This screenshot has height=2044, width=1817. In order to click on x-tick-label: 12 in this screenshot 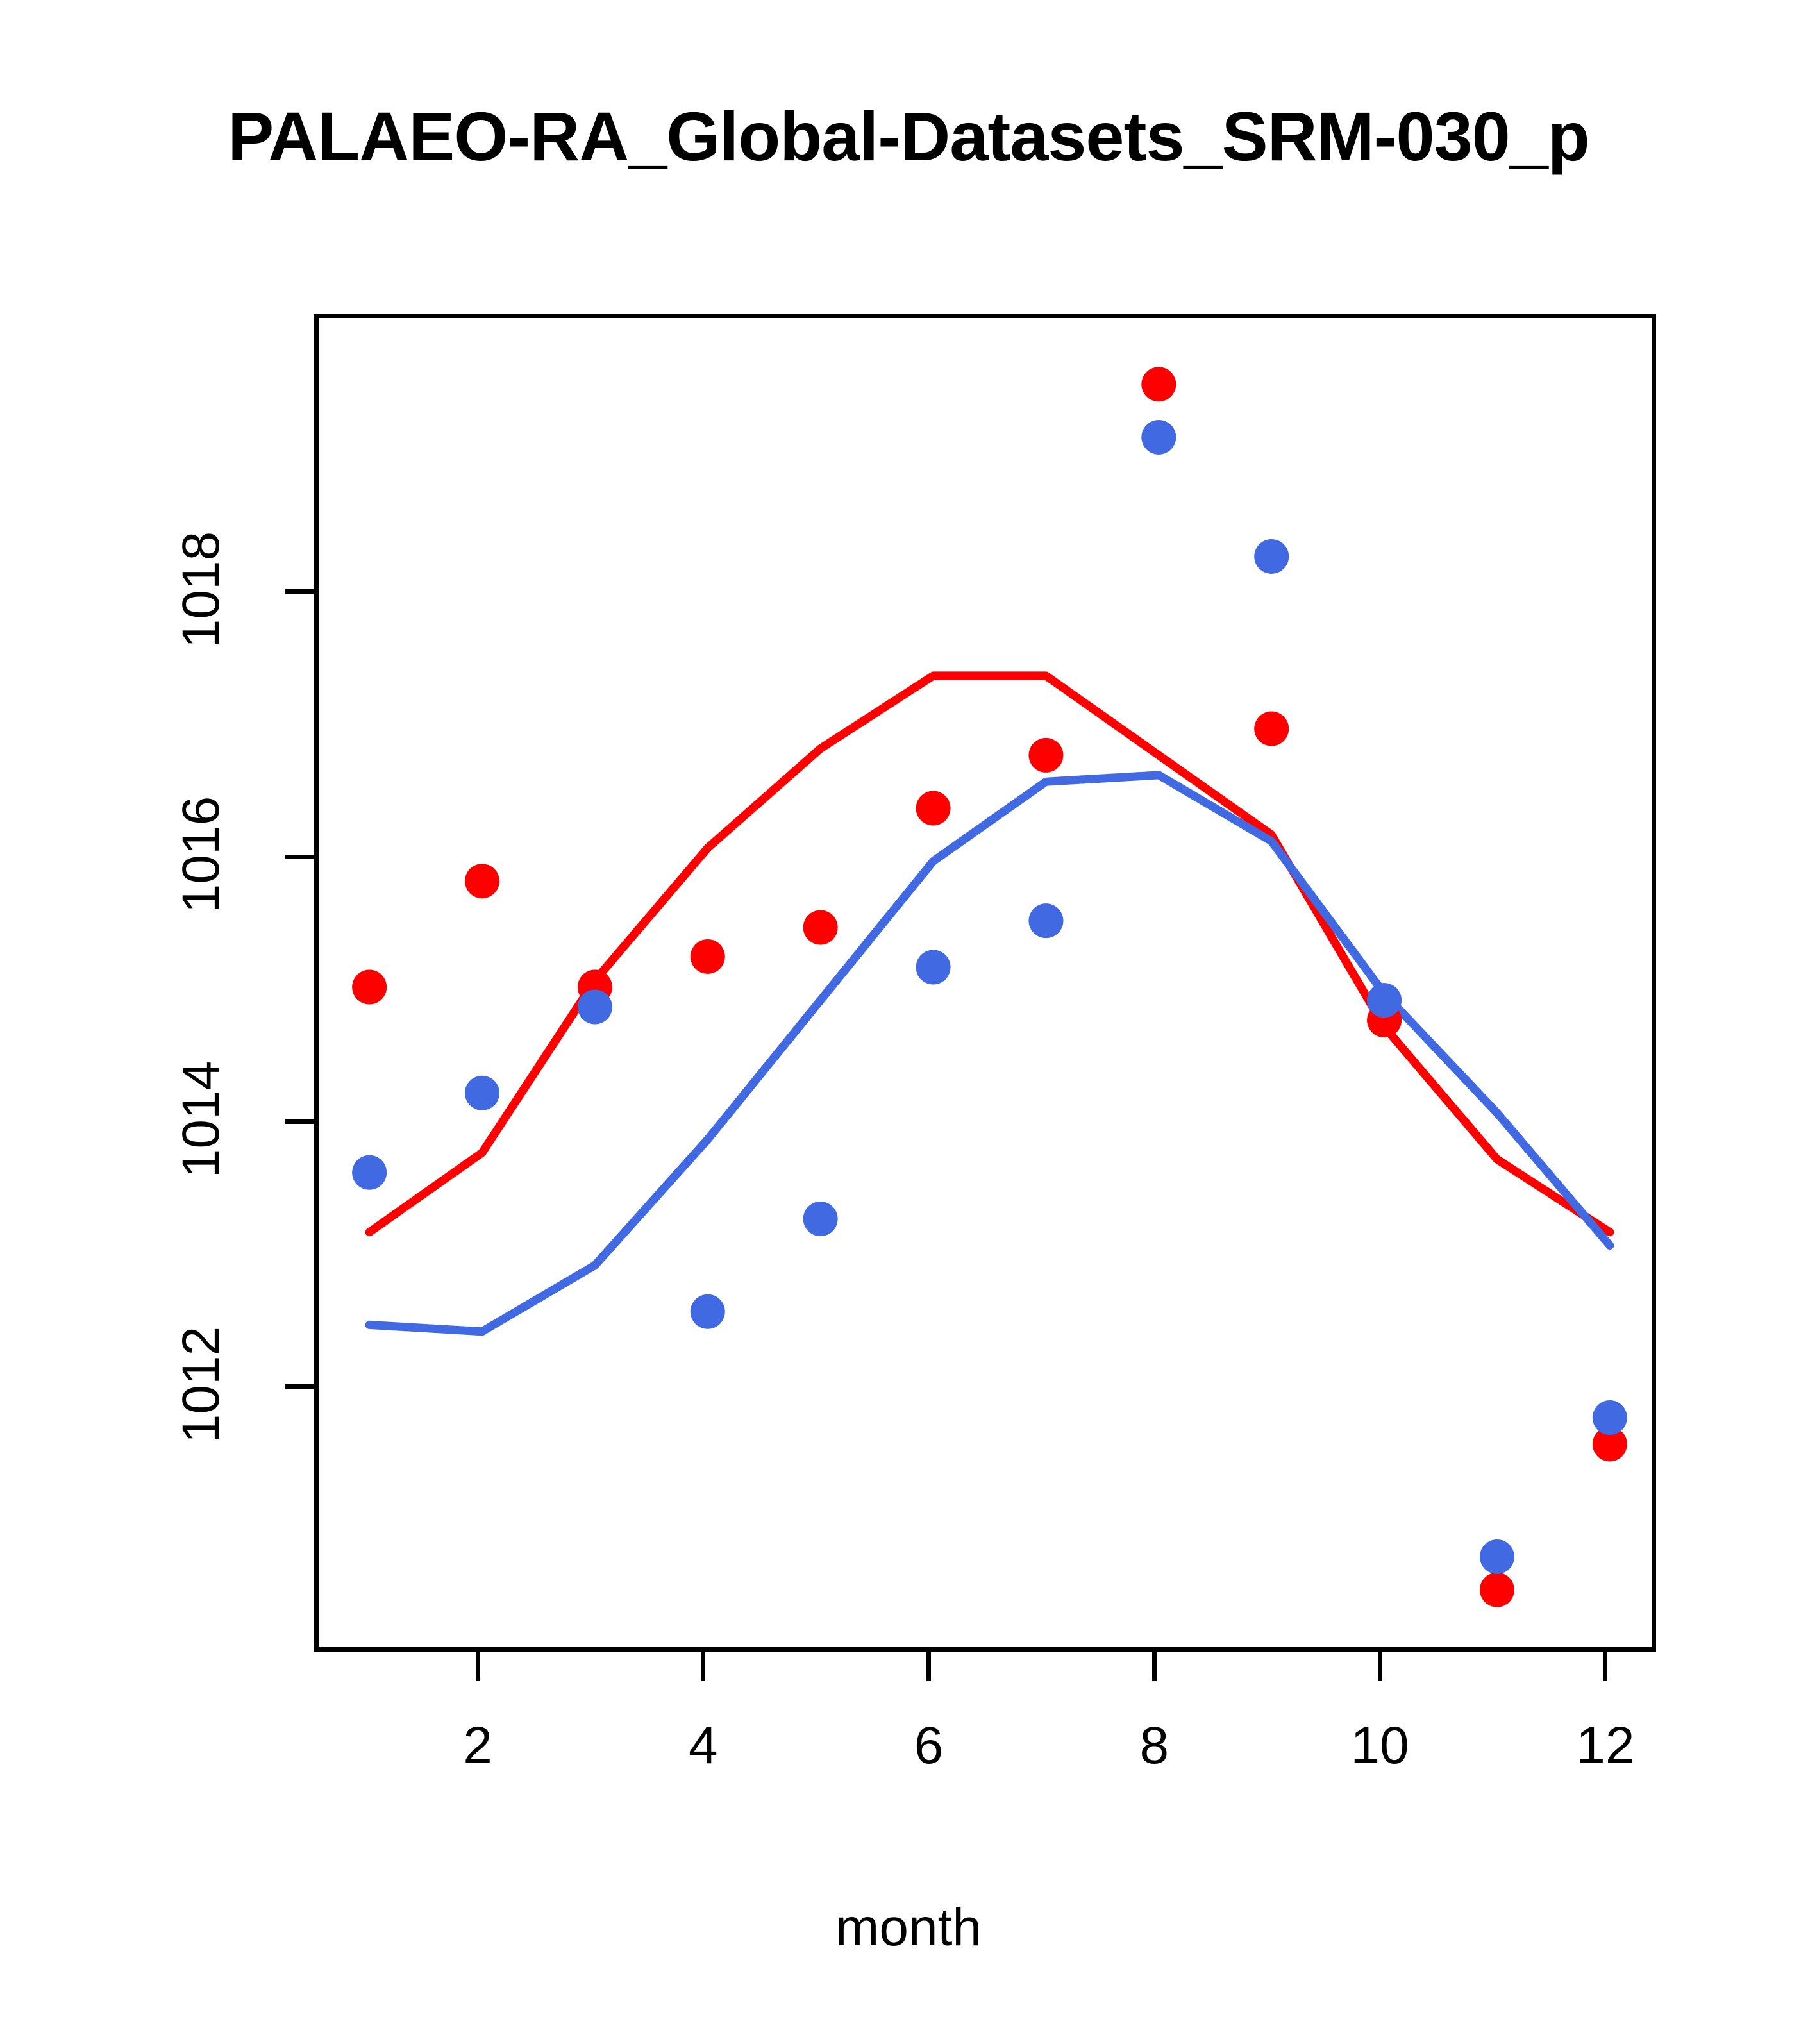, I will do `click(1605, 1745)`.